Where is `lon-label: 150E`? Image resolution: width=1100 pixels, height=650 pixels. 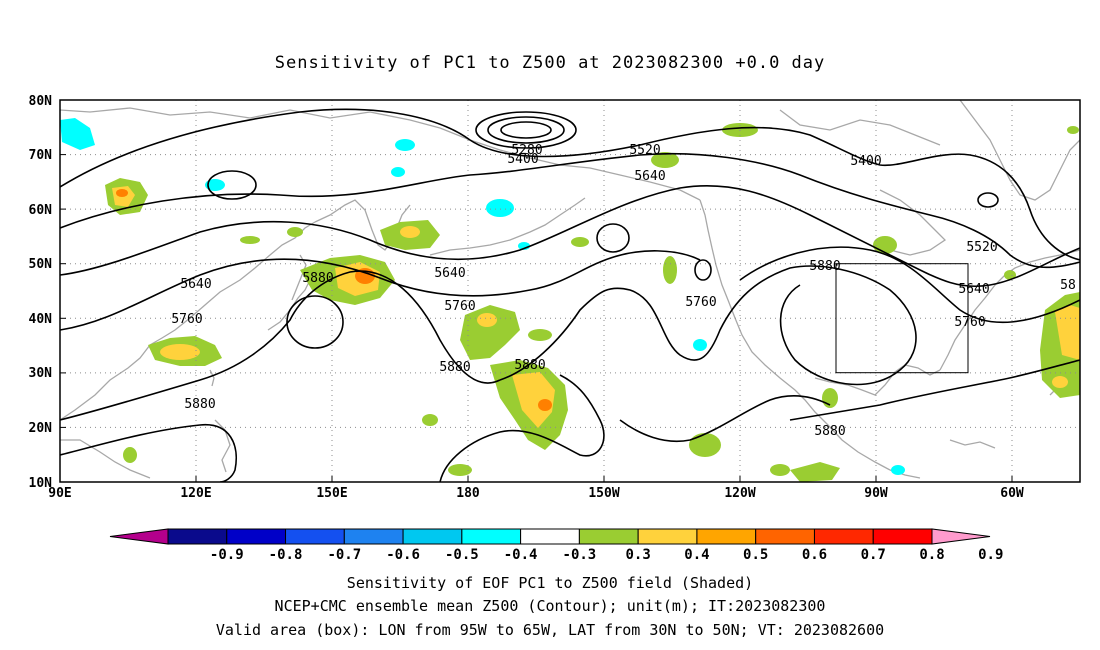
lon-label: 150E is located at coordinates (331, 493).